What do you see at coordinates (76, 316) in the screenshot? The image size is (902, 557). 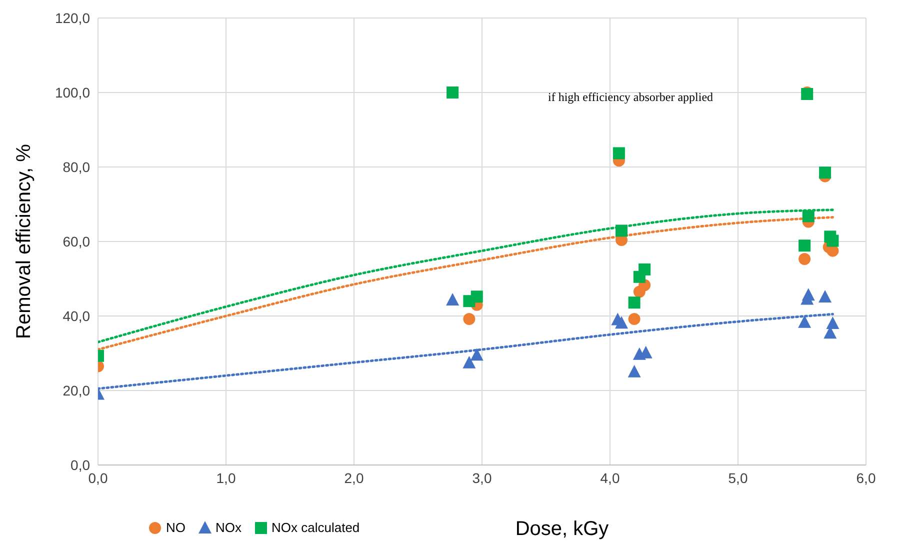 I see `y-tick-label: 40,0` at bounding box center [76, 316].